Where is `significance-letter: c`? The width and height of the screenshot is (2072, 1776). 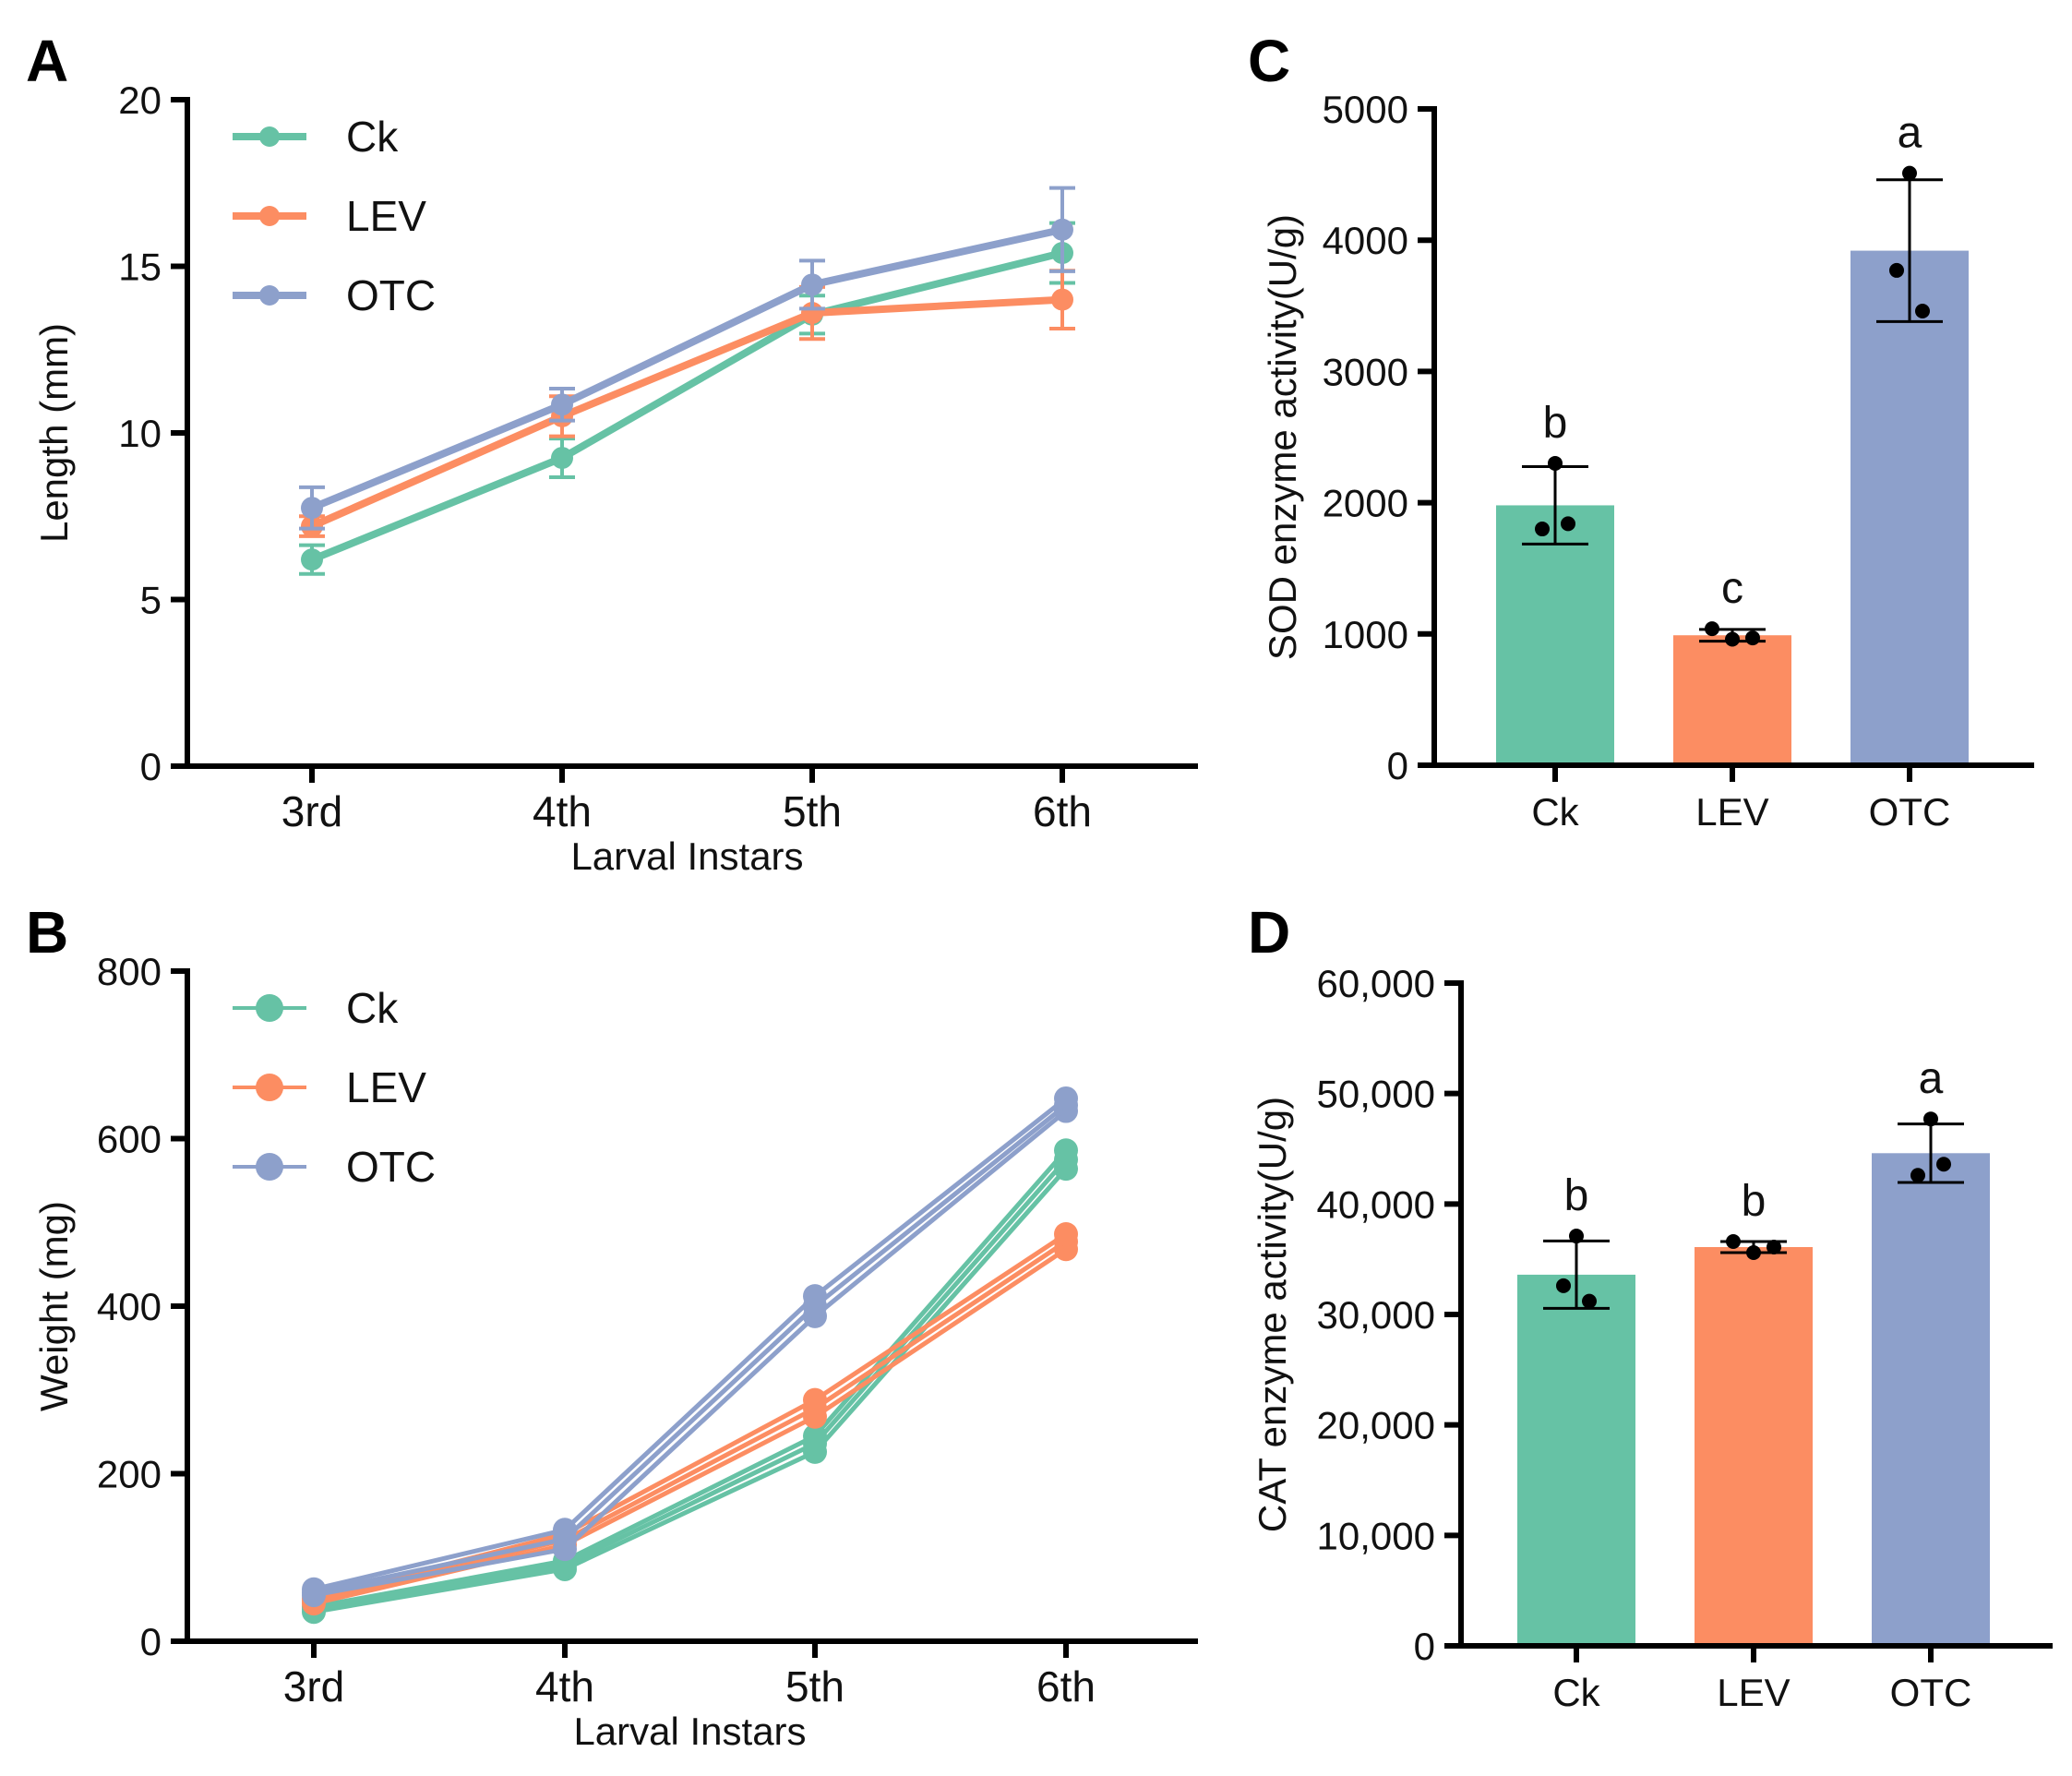
significance-letter: c is located at coordinates (1732, 588).